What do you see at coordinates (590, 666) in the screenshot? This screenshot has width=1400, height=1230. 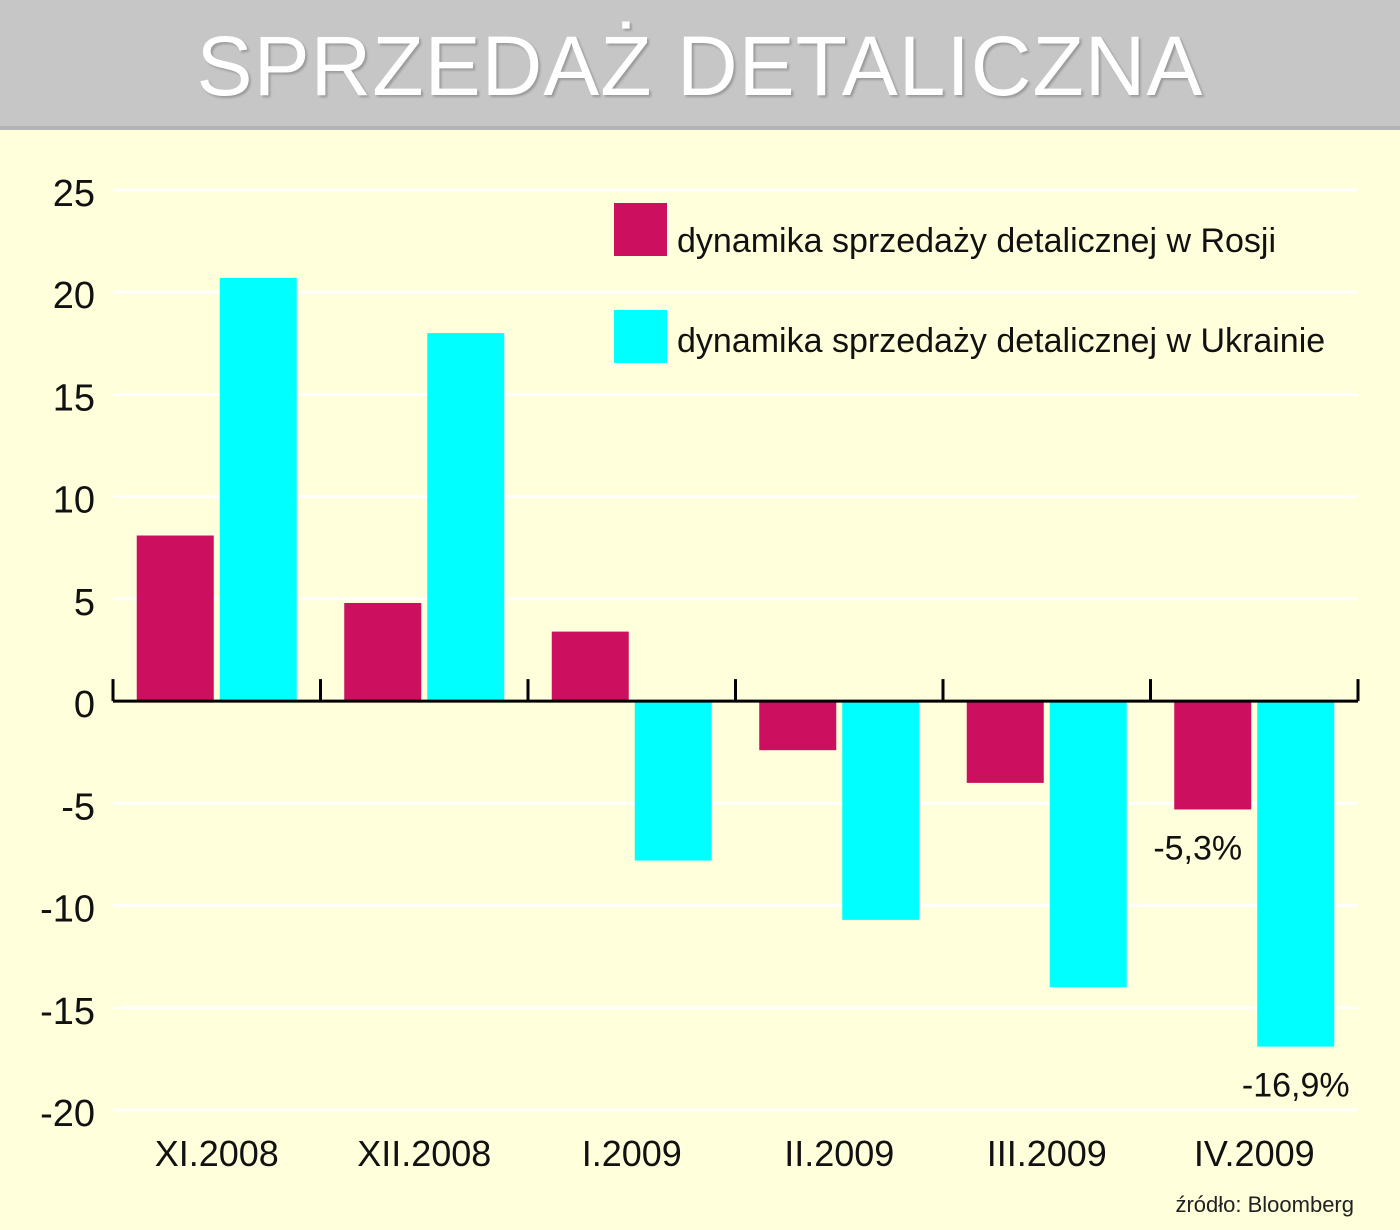 I see `bar-russia-i-2009` at bounding box center [590, 666].